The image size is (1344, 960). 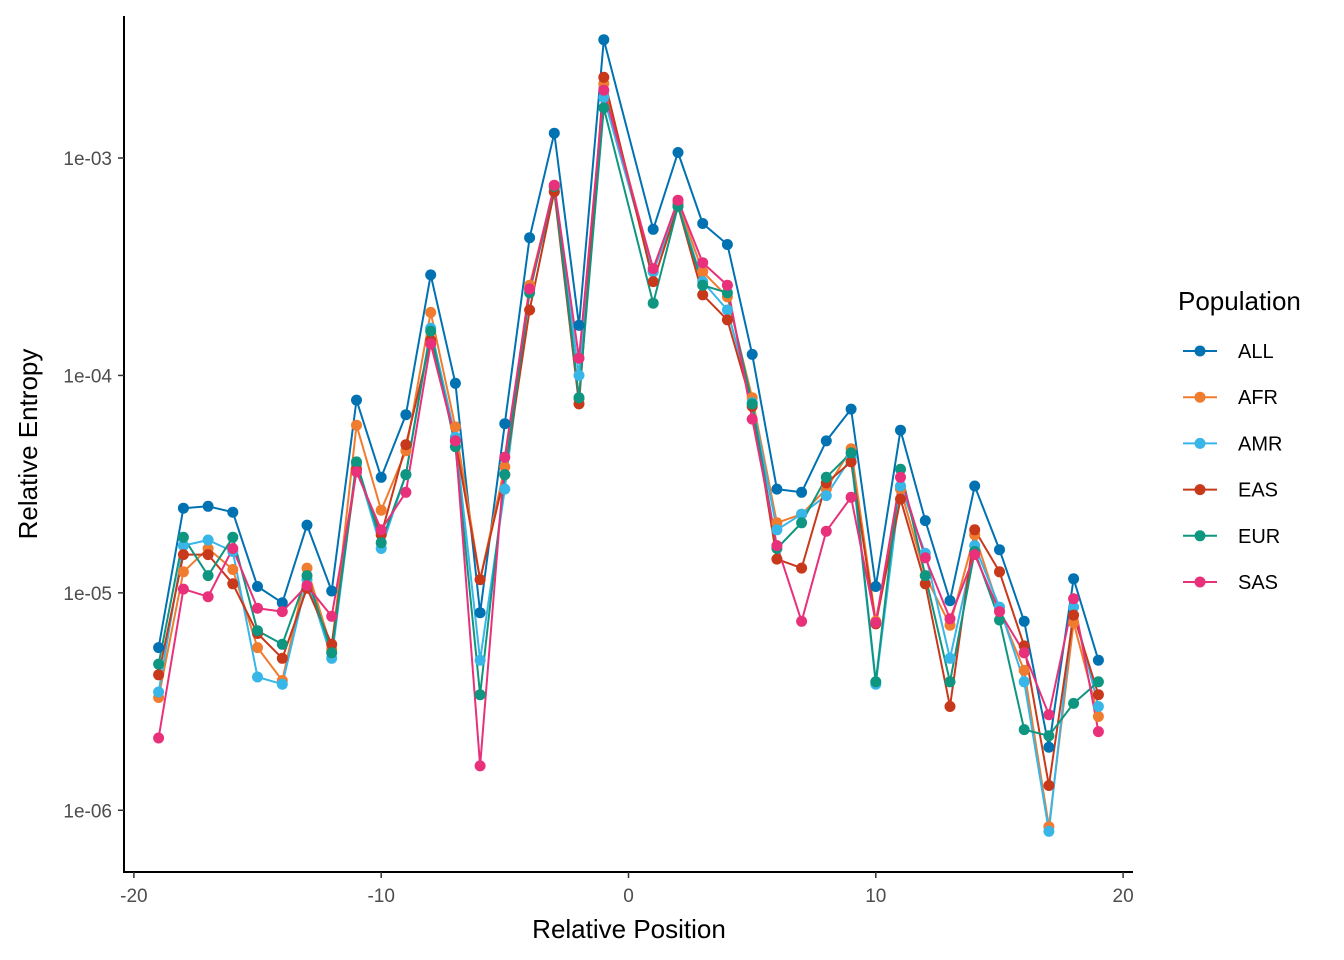 I want to click on y-axis-ticks: 1e-06 1e-05 1e-04 1e-03, so click(x=93, y=485).